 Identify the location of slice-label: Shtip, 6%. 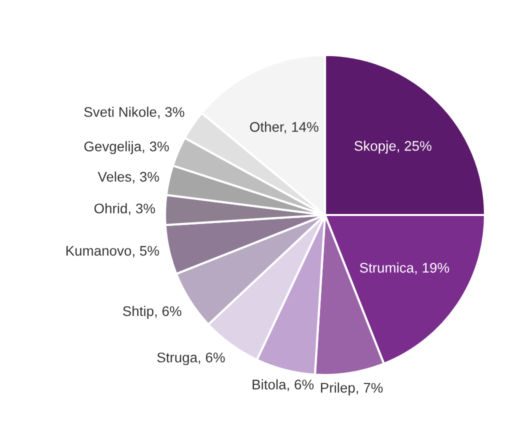
(152, 312).